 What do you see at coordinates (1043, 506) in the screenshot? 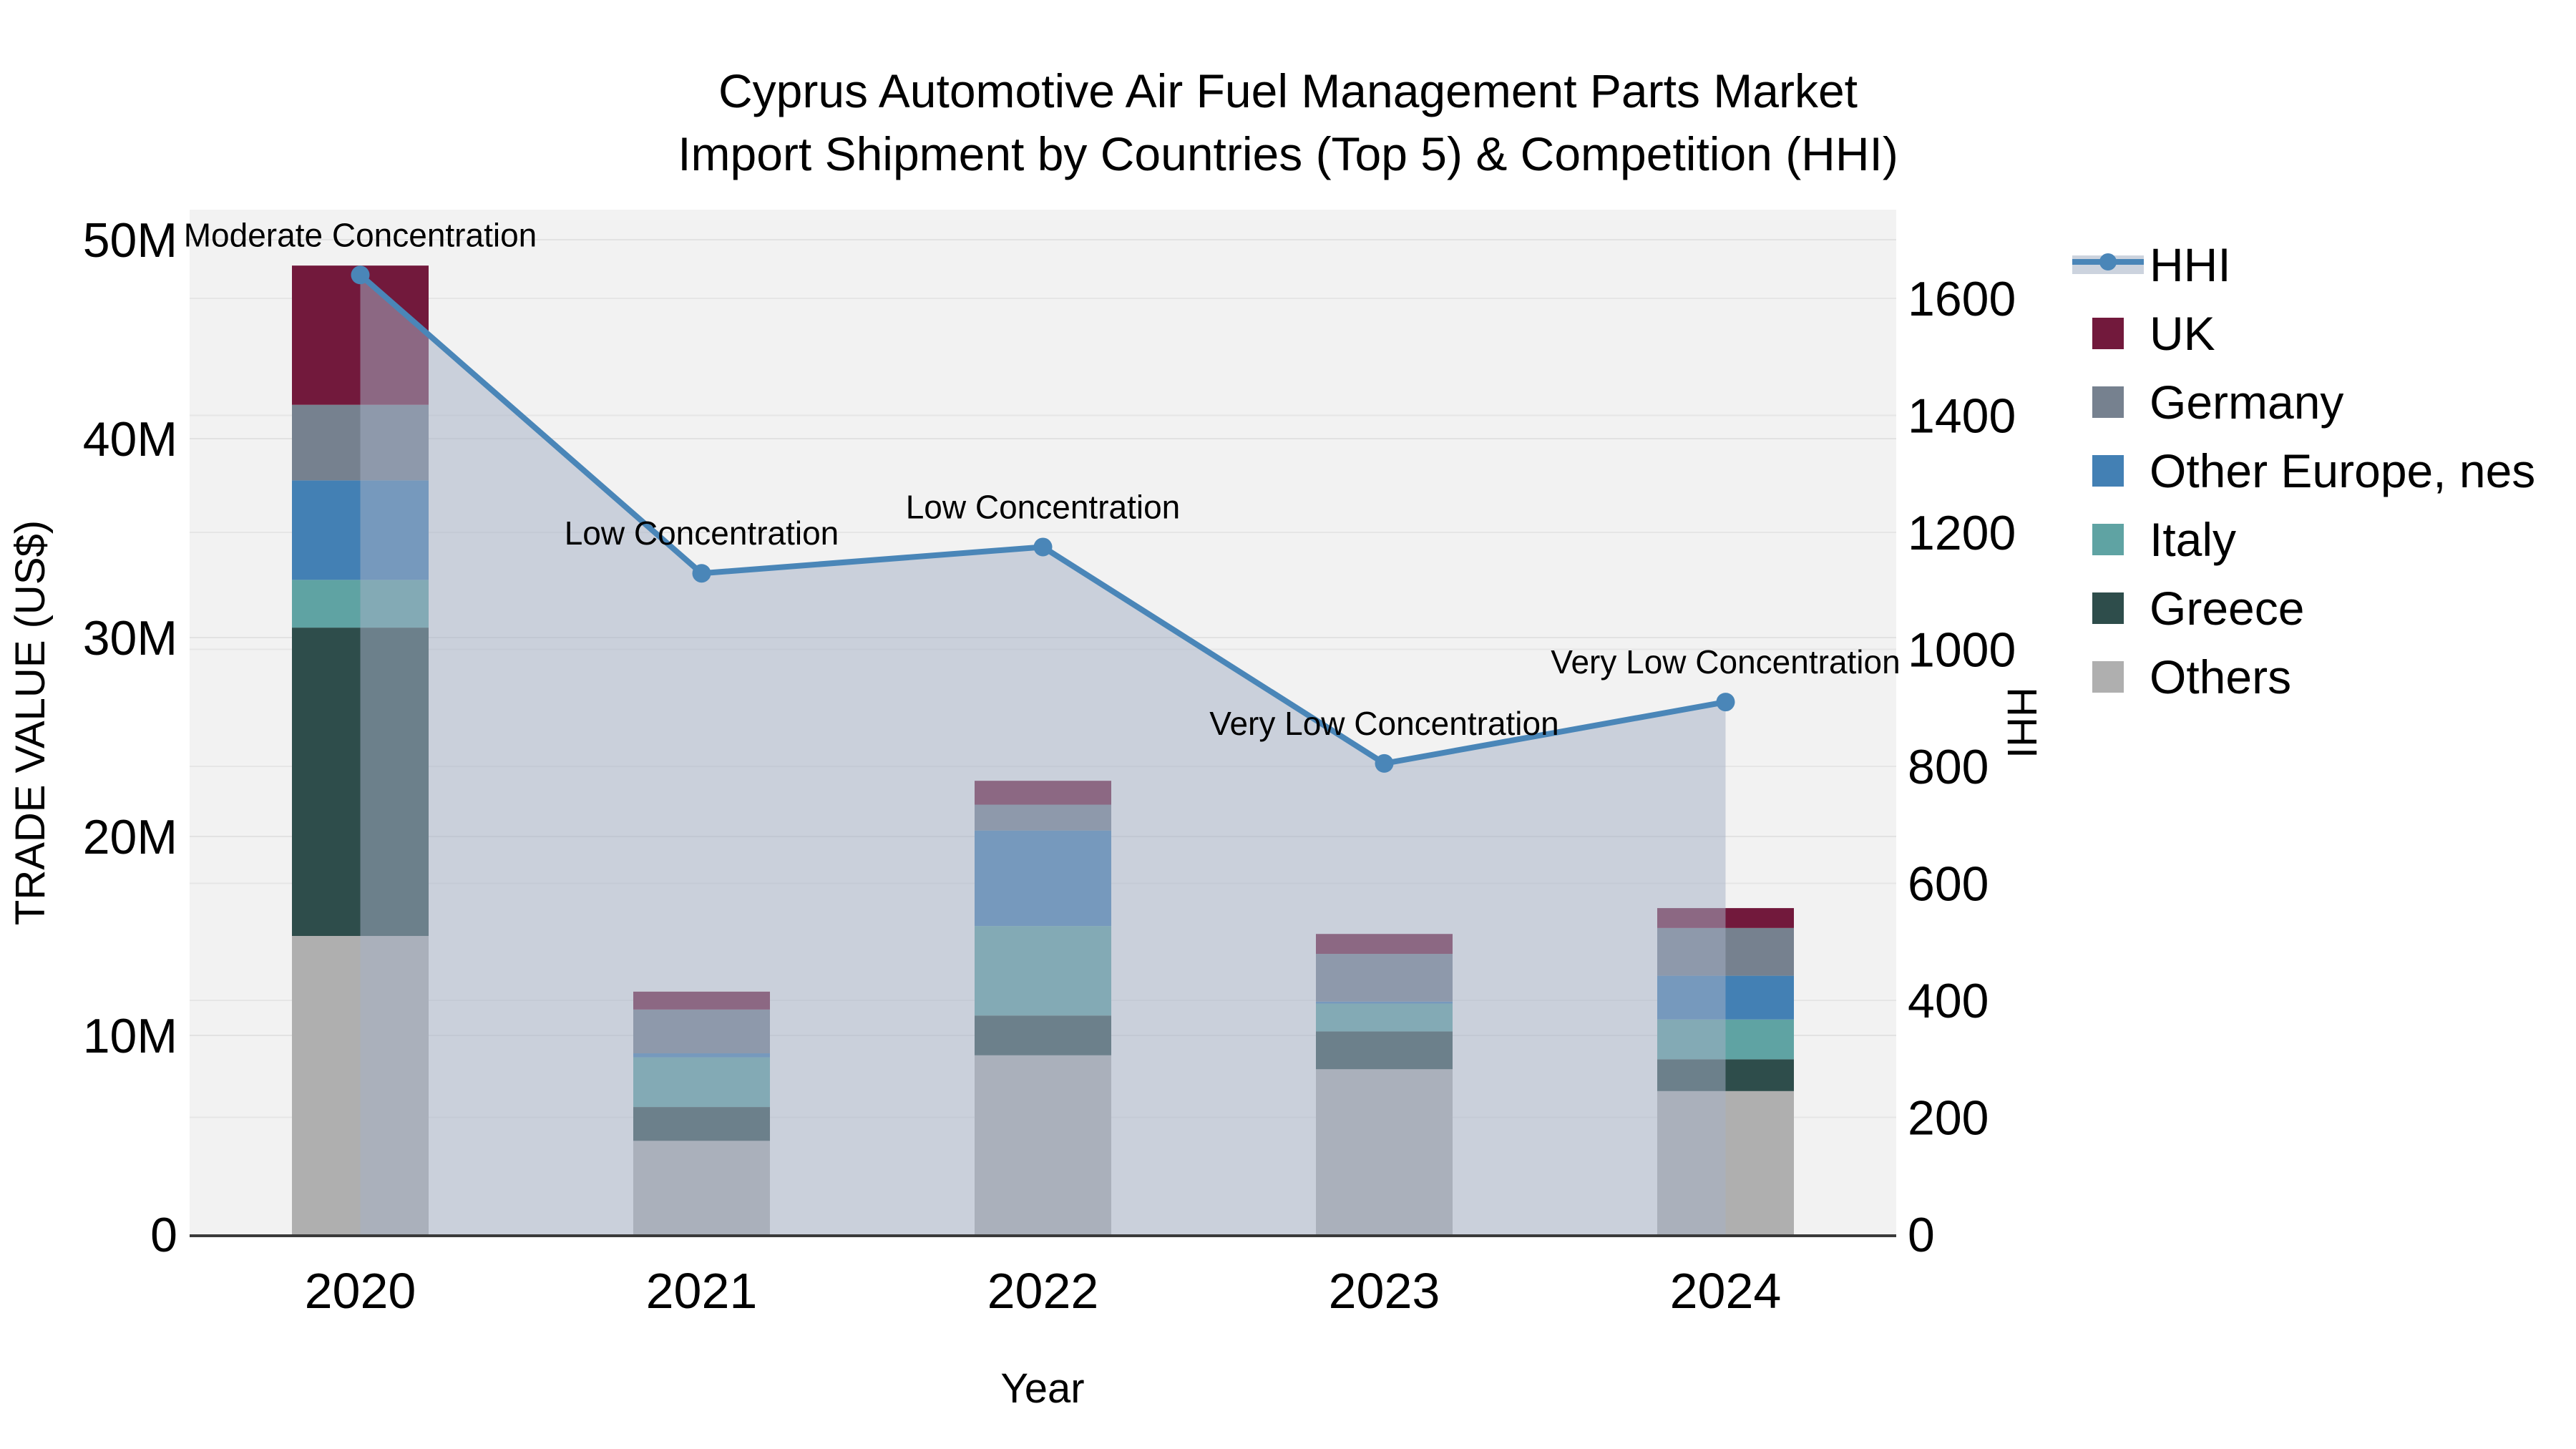
I see `annotation-2022: Low Concentration` at bounding box center [1043, 506].